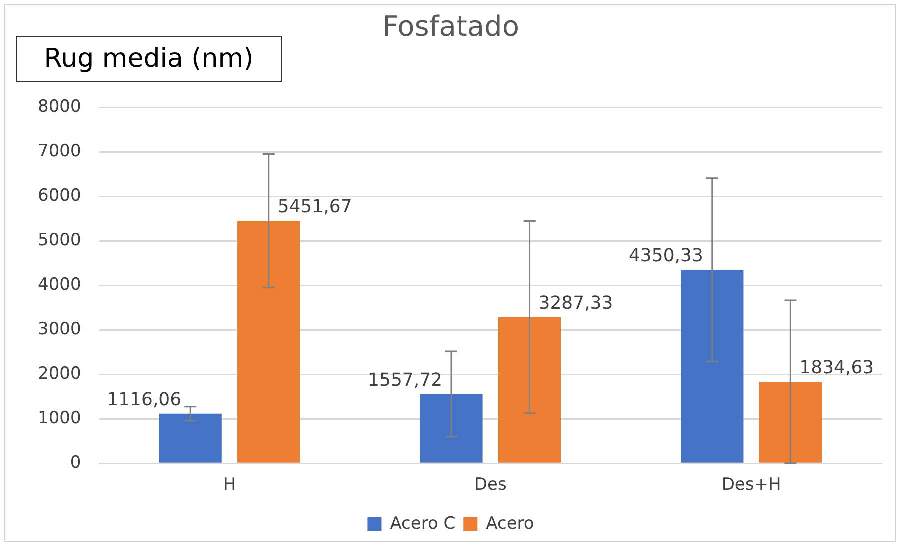 The height and width of the screenshot is (549, 902). I want to click on y-tick-label: 3000, so click(60, 330).